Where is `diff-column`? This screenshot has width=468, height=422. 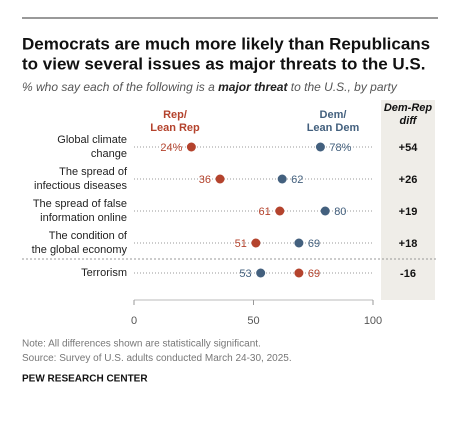
diff-column is located at coordinates (408, 200).